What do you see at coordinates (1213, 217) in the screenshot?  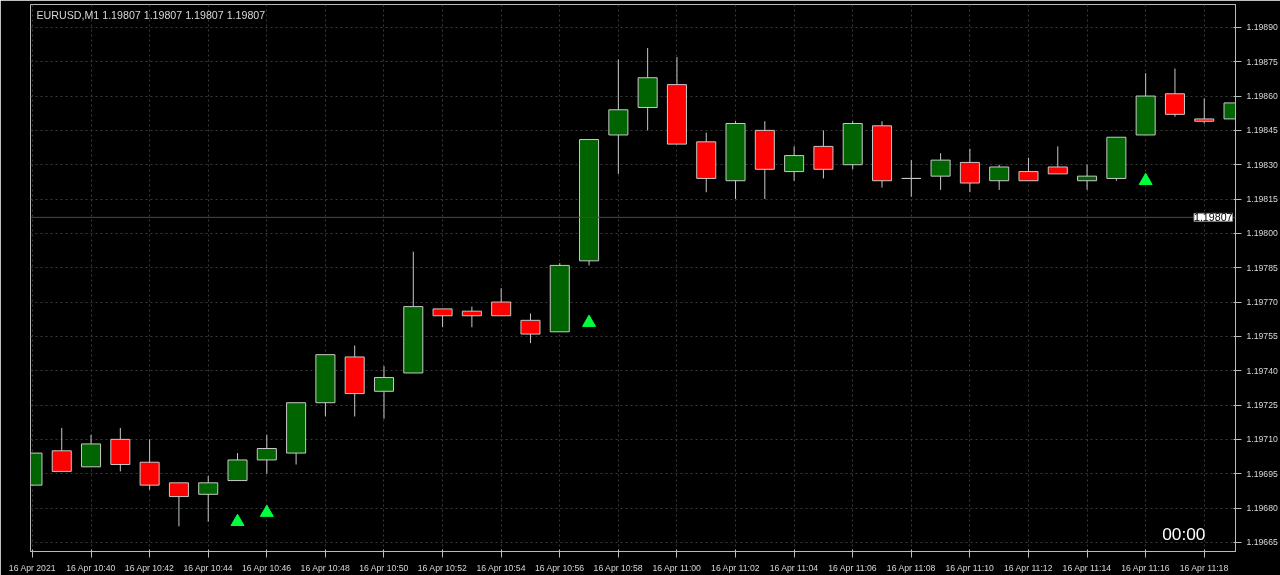 I see `ref-line-label: 1.19807` at bounding box center [1213, 217].